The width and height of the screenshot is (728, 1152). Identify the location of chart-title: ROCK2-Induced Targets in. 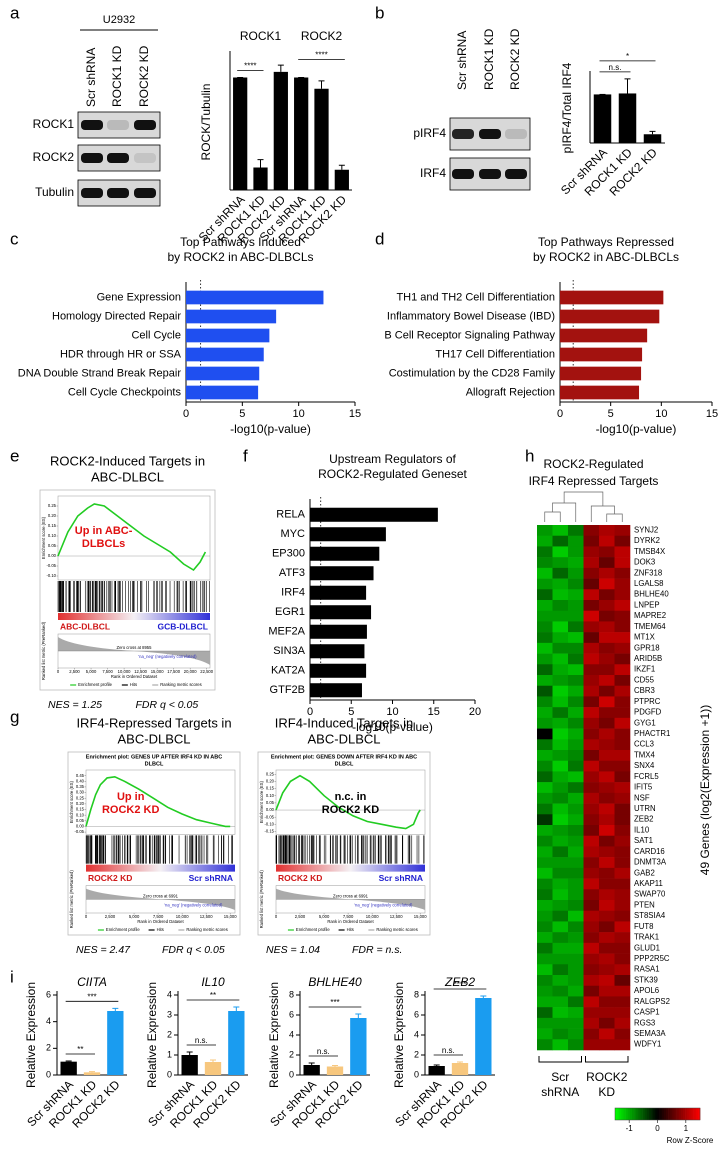
(127, 460).